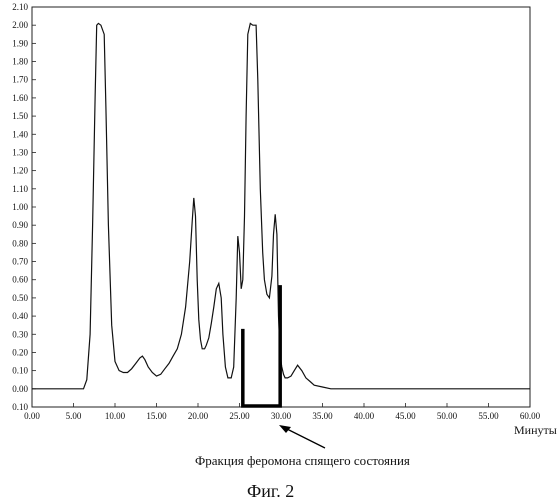 This screenshot has width=558, height=500. What do you see at coordinates (20, 207) in the screenshot?
I see `y-tick-label: 1.00` at bounding box center [20, 207].